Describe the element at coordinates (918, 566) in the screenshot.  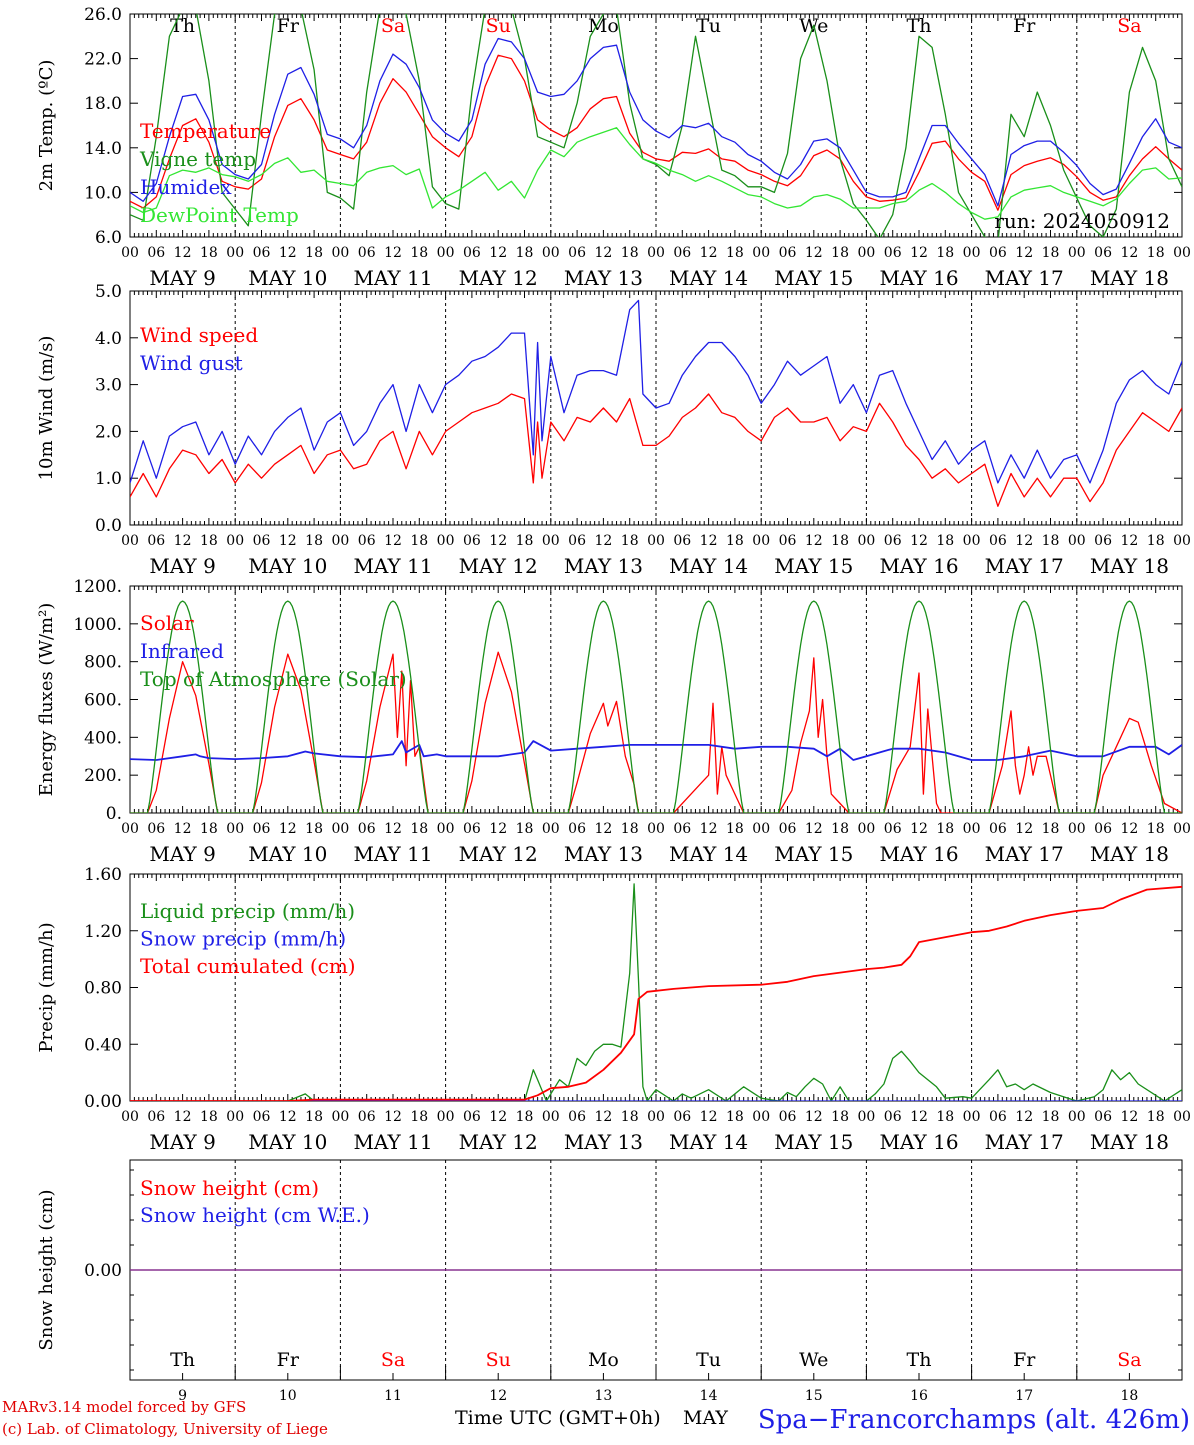
I see `x-date-label: MAY 16` at that location.